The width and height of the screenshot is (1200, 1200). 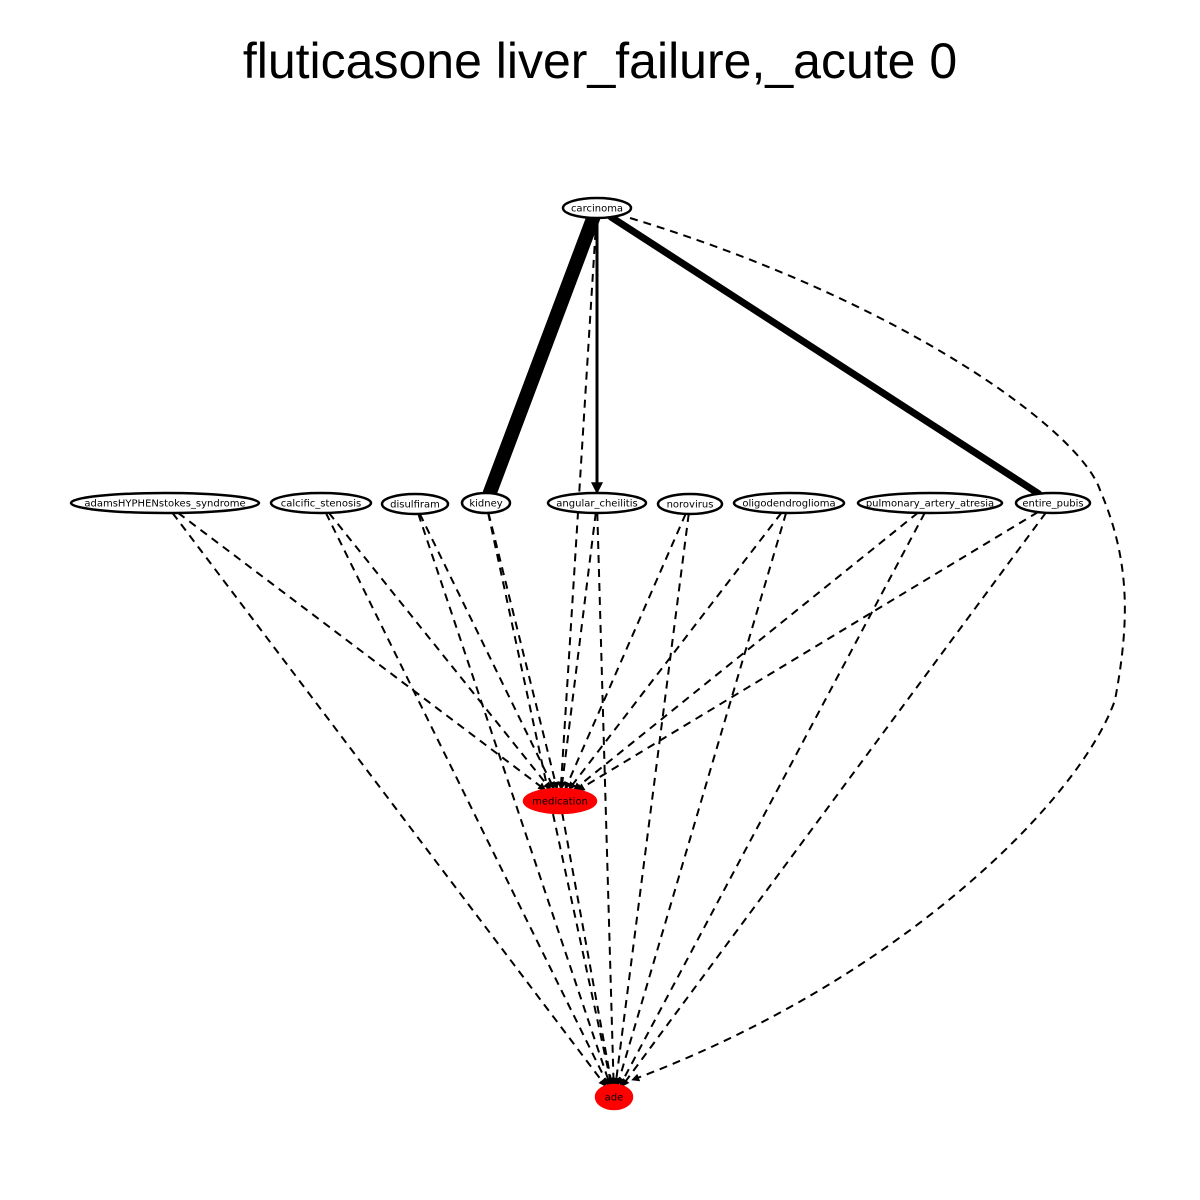 I want to click on node-pubis-label: entire_pubis, so click(x=1052, y=504).